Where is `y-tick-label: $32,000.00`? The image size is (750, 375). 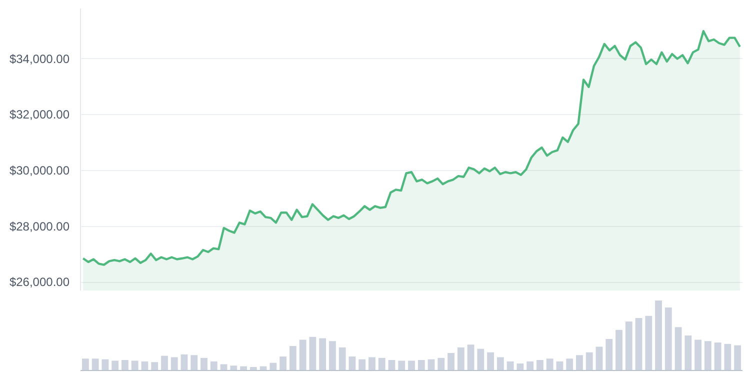 y-tick-label: $32,000.00 is located at coordinates (39, 115).